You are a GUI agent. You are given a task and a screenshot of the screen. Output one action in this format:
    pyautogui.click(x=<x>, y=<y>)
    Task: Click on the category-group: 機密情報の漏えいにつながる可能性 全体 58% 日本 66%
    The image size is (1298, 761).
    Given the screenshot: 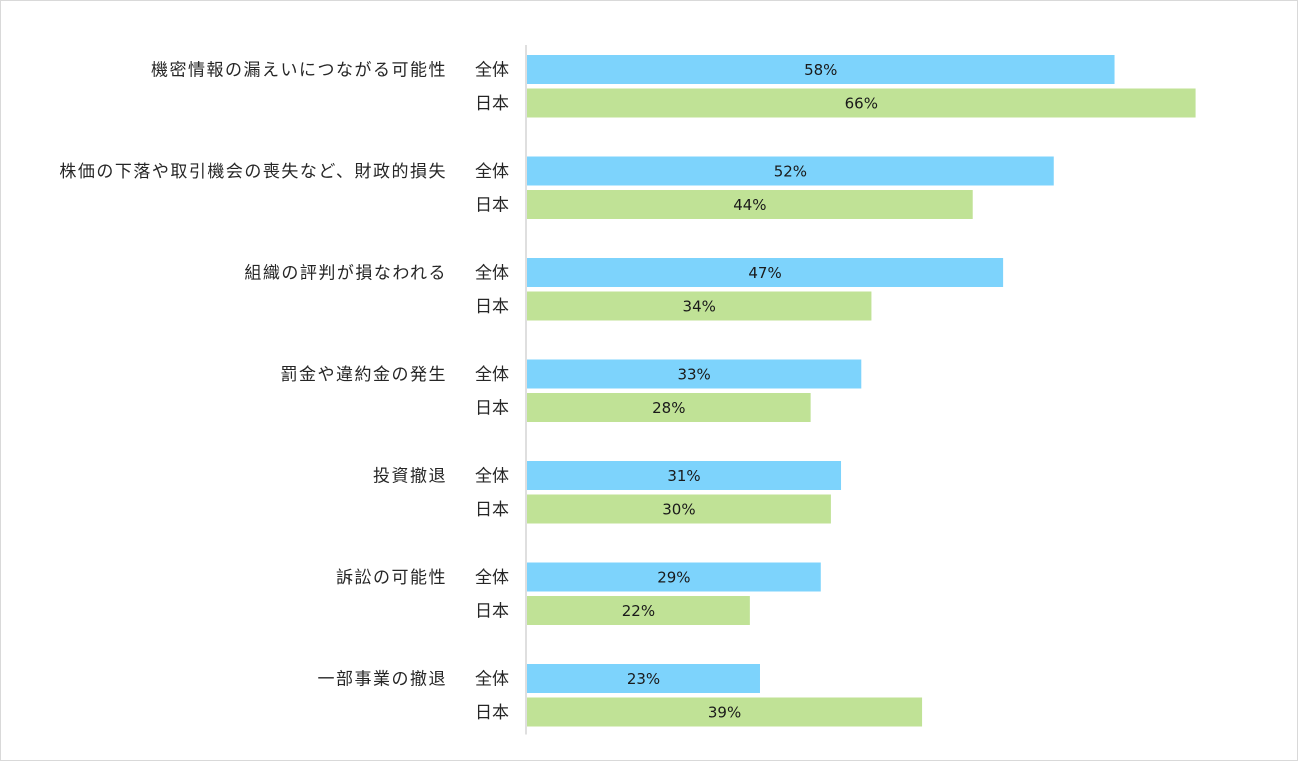 What is the action you would take?
    pyautogui.click(x=673, y=86)
    